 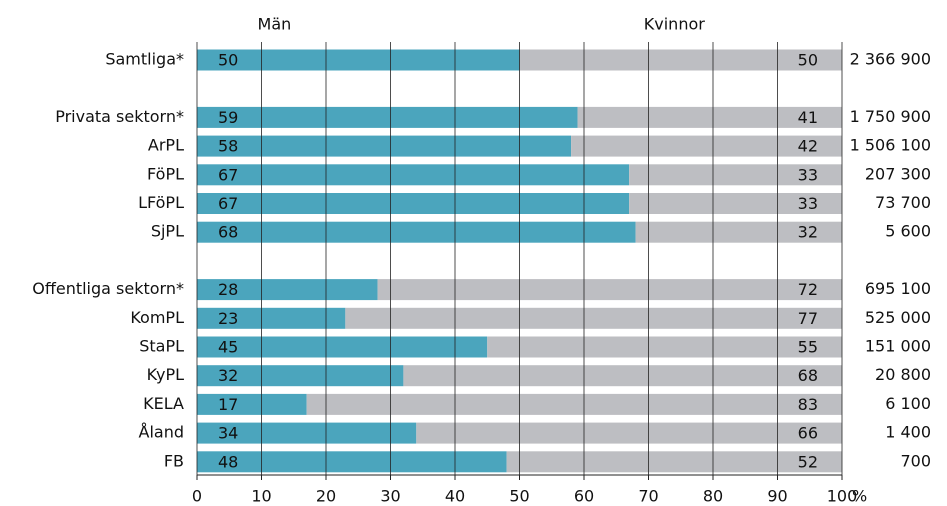 I want to click on value-label: 77, so click(x=808, y=318).